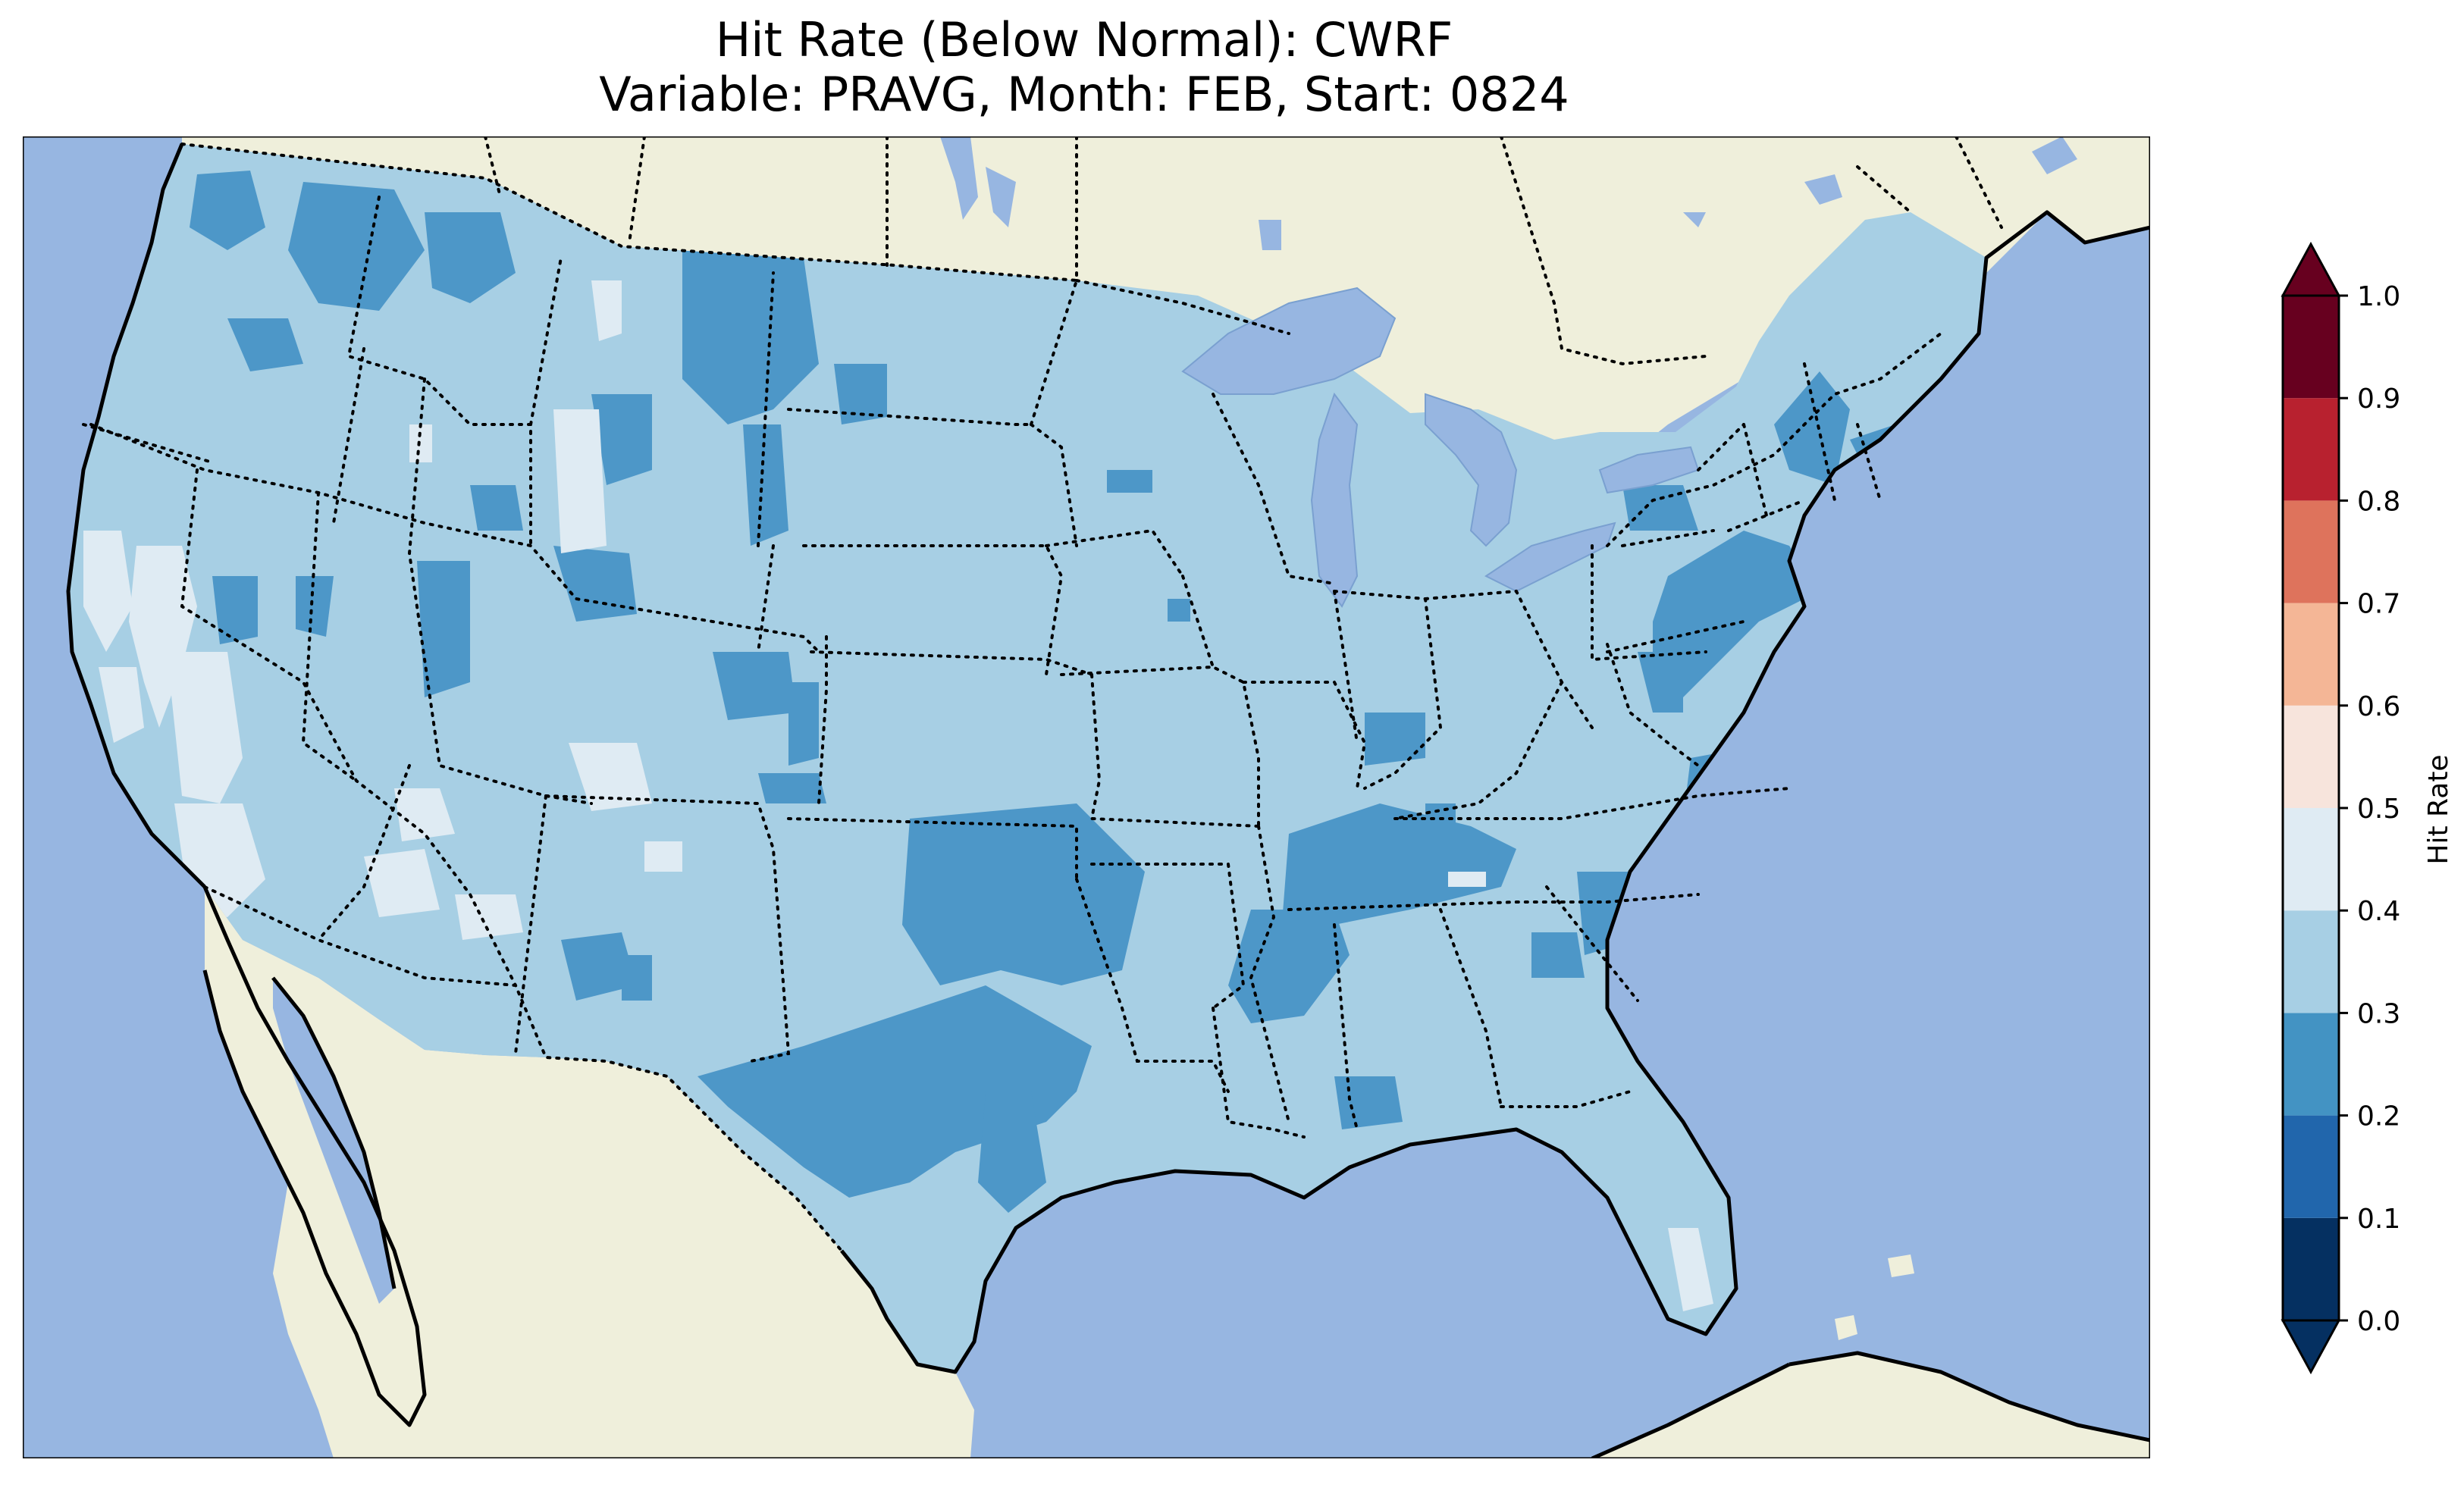 The image size is (2464, 1494). I want to click on great-lakes, so click(1441, 447).